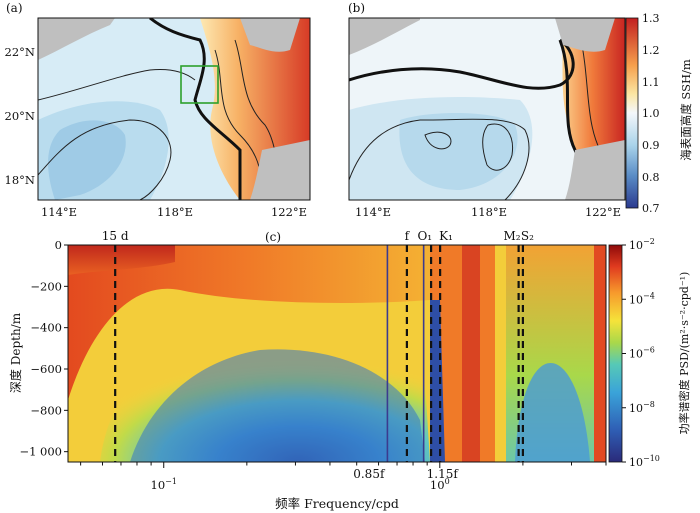 The image size is (700, 513). What do you see at coordinates (462, 64) in the screenshot?
I see `panel-b-contour-bold` at bounding box center [462, 64].